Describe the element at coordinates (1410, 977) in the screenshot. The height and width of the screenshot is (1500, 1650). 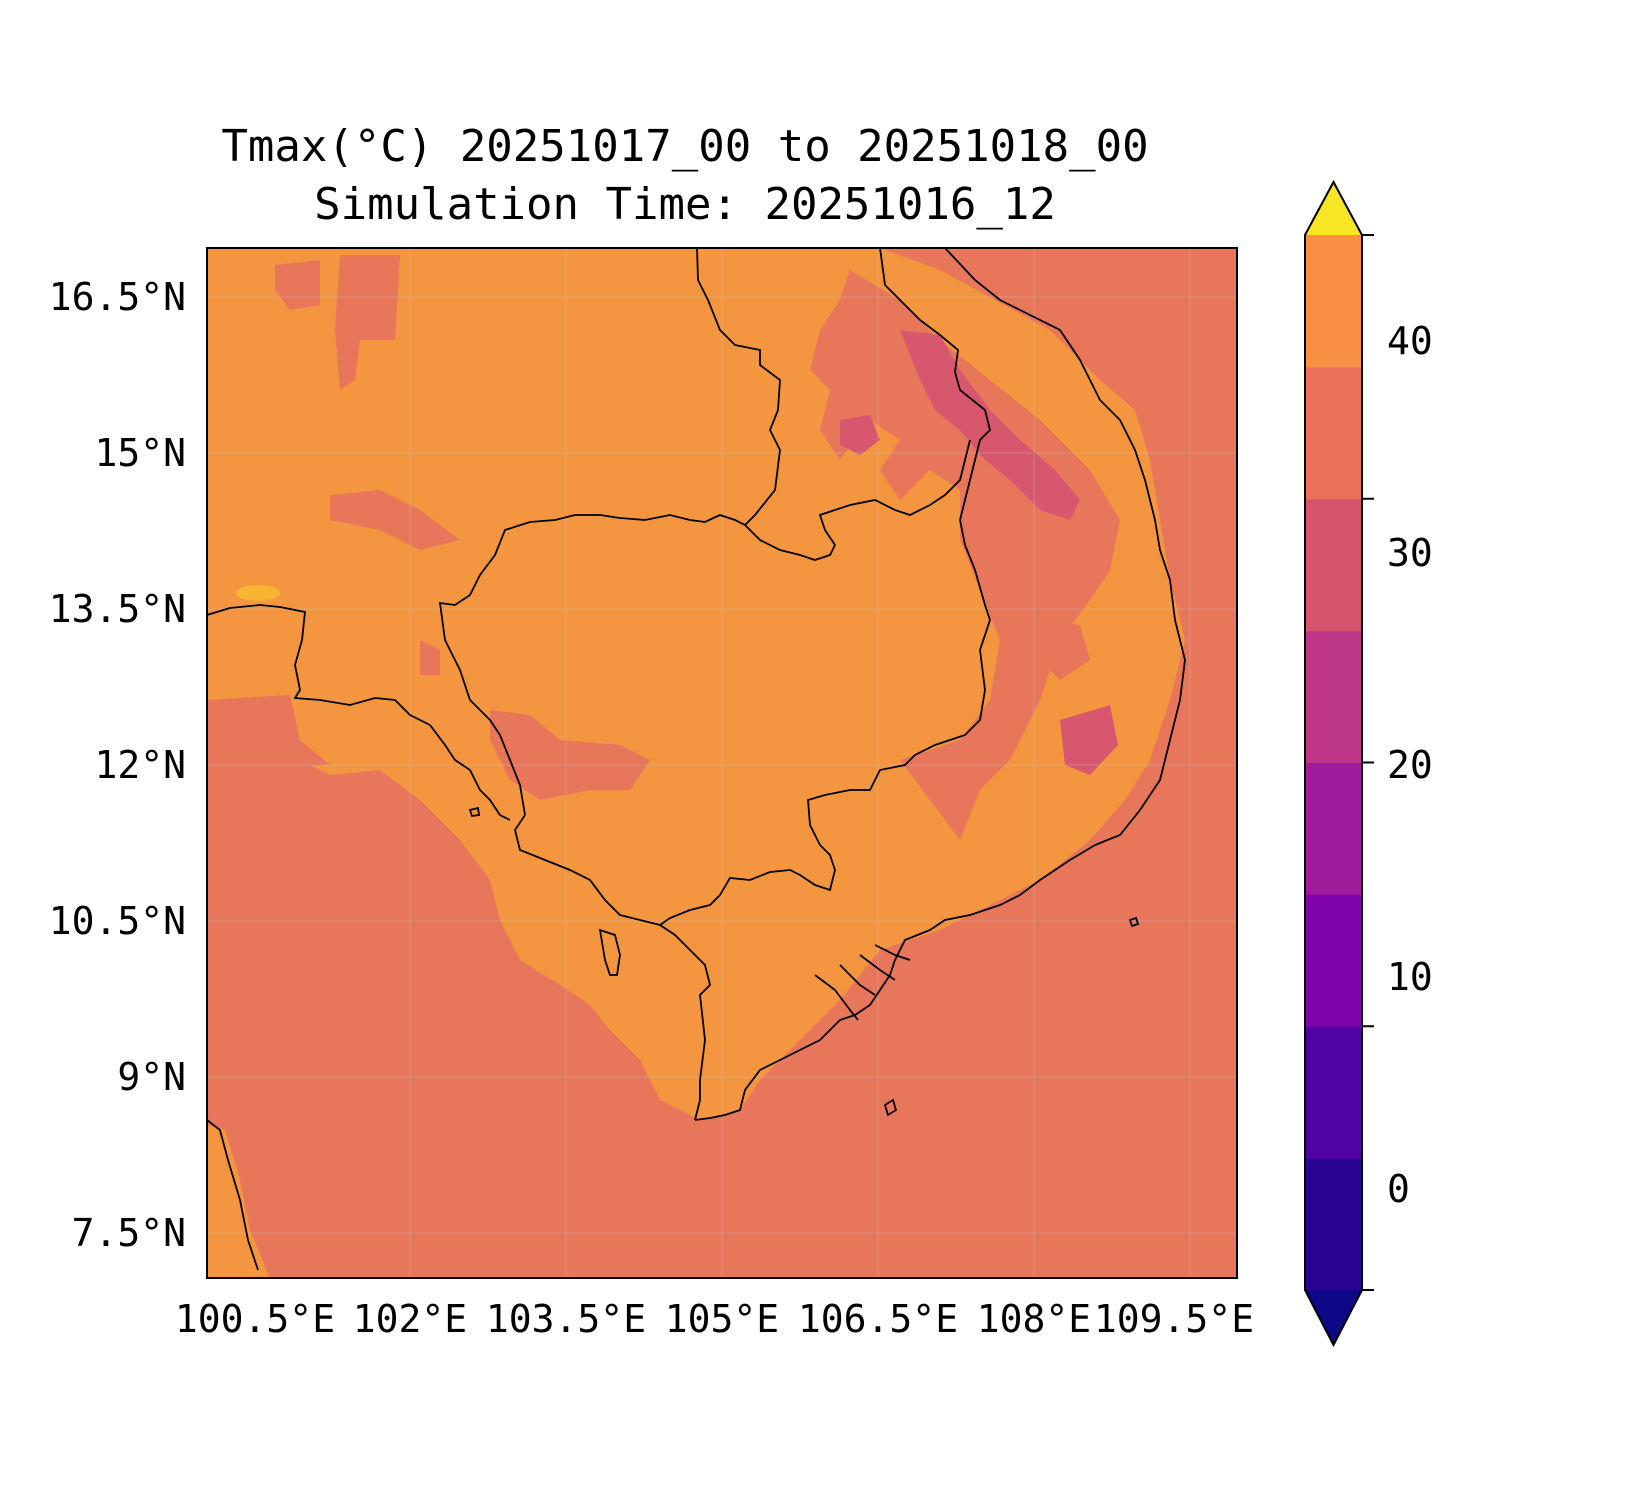
I see `colorbar-tick-label: 10` at that location.